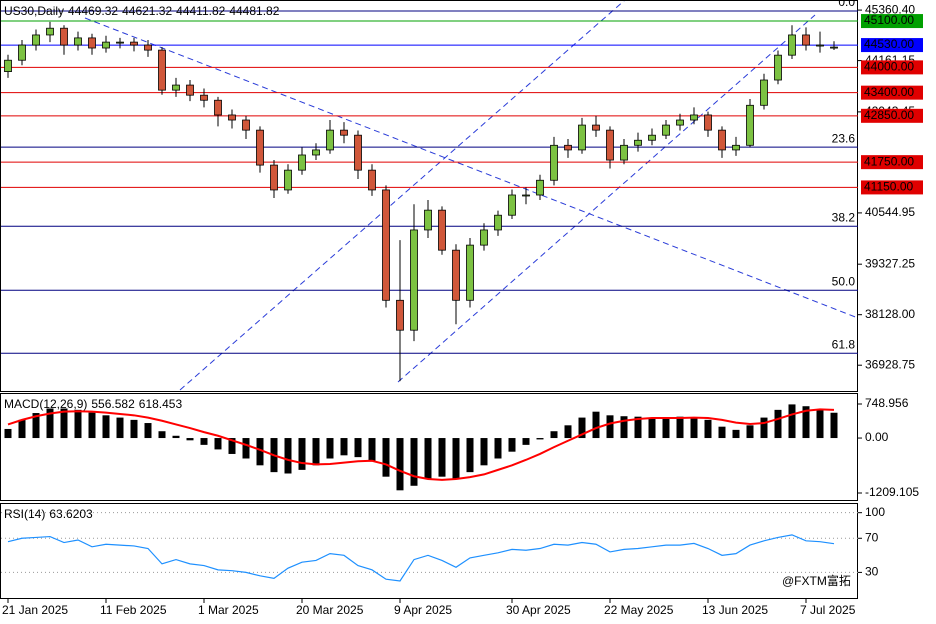  Describe the element at coordinates (872, 537) in the screenshot. I see `y-tick-label: 70` at that location.